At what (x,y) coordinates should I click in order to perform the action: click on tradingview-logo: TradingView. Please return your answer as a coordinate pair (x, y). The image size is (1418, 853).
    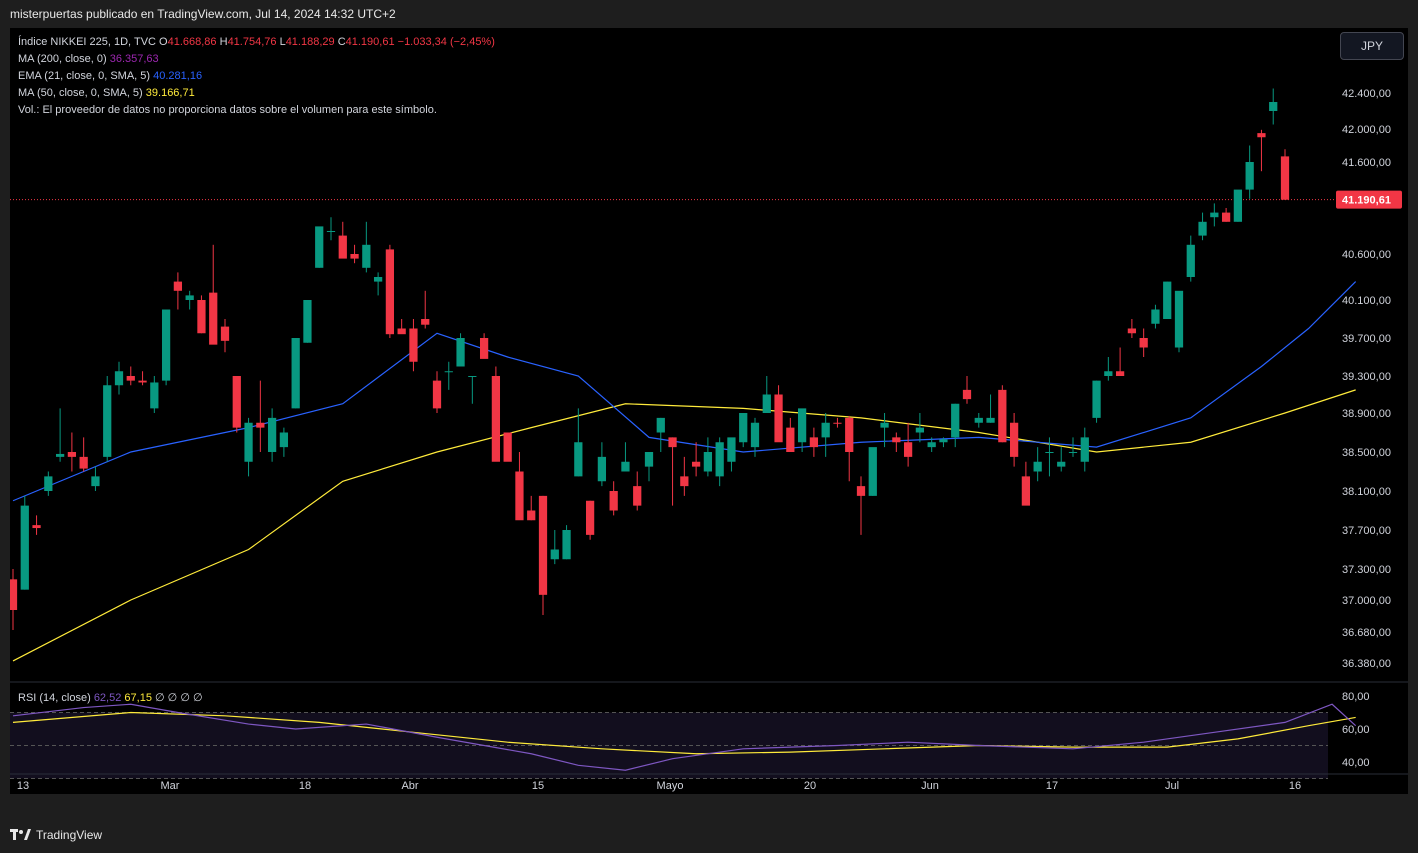
    Looking at the image, I should click on (56, 835).